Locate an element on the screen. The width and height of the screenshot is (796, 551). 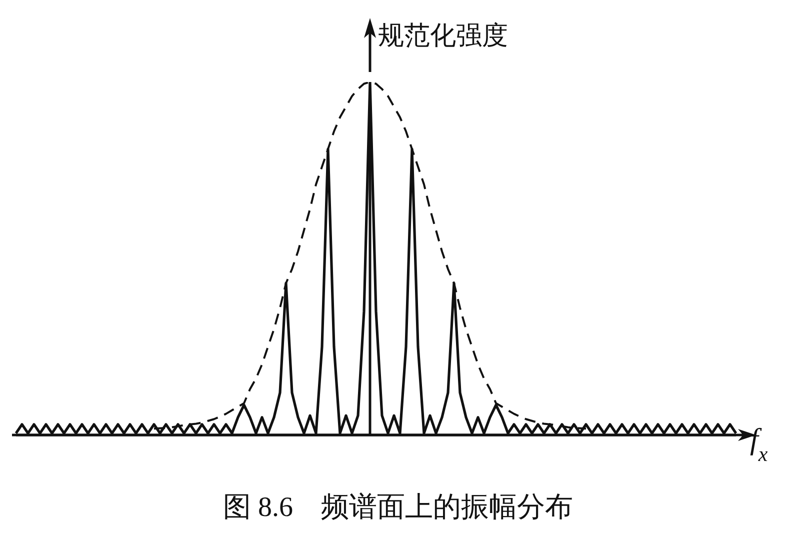
x-axis-title: f$_{x}$ is located at coordinates (759, 444).